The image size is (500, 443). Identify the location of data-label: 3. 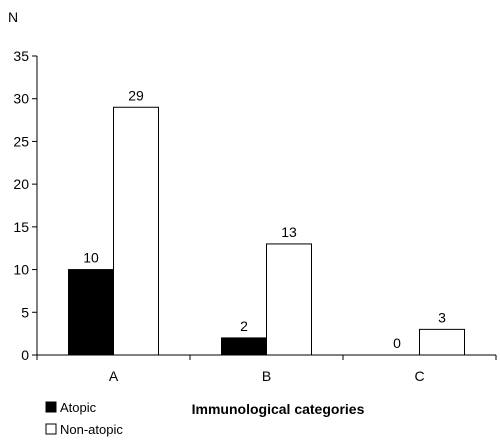
(442, 317).